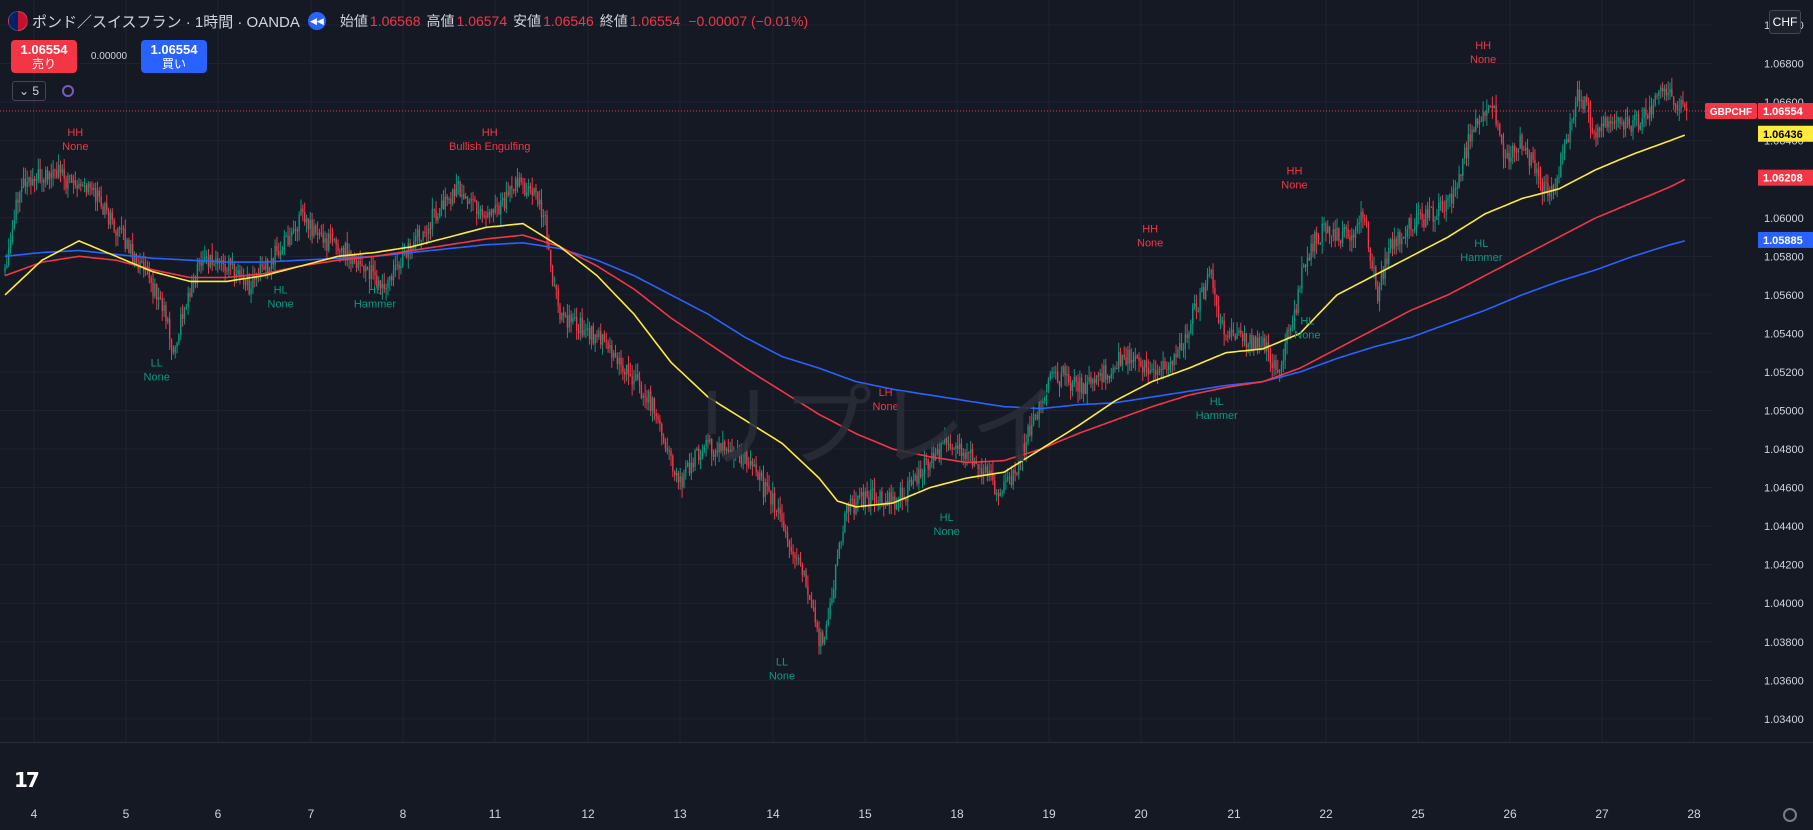  Describe the element at coordinates (316, 21) in the screenshot. I see `replay-icon: ◀◀` at that location.